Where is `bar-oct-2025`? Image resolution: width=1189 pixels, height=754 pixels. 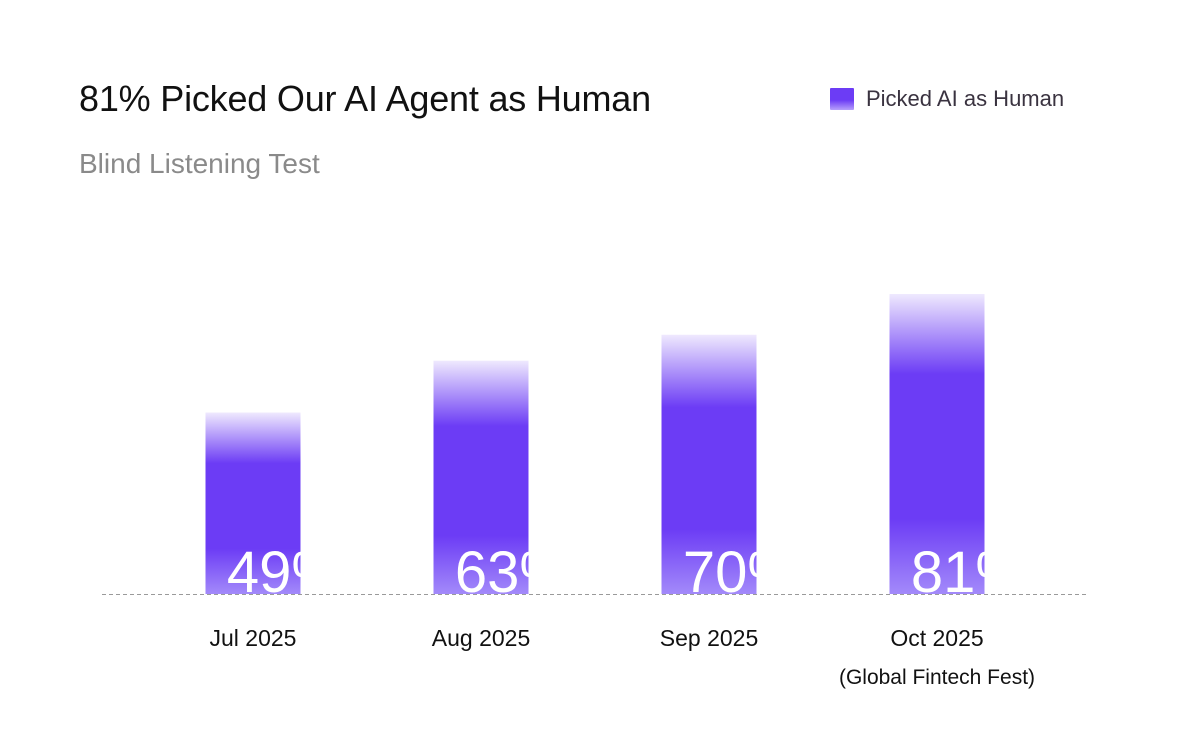
bar-oct-2025 is located at coordinates (937, 444).